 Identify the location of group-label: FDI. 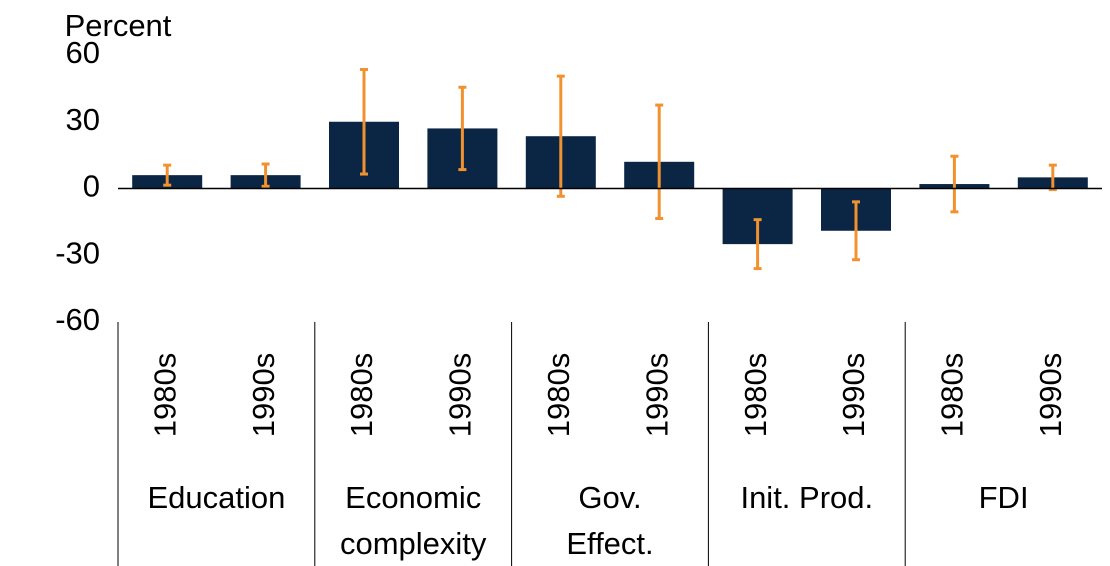
(1004, 497).